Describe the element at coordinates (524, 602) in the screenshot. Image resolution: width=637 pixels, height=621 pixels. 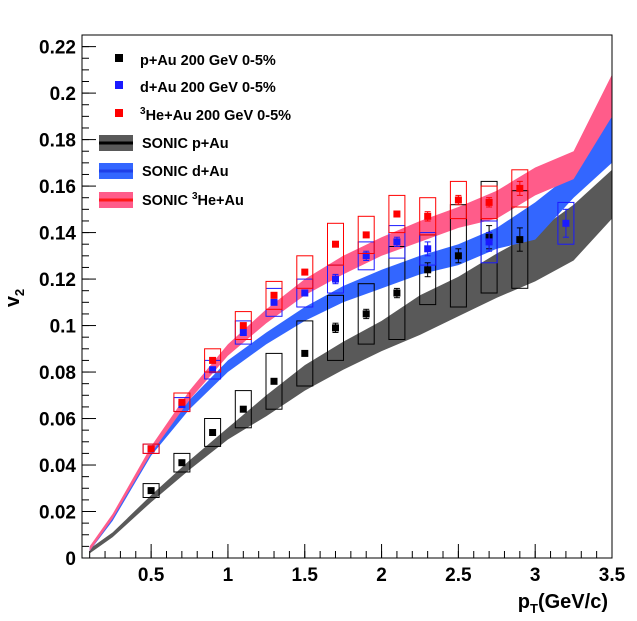
I see `x-axis-title-p: p` at that location.